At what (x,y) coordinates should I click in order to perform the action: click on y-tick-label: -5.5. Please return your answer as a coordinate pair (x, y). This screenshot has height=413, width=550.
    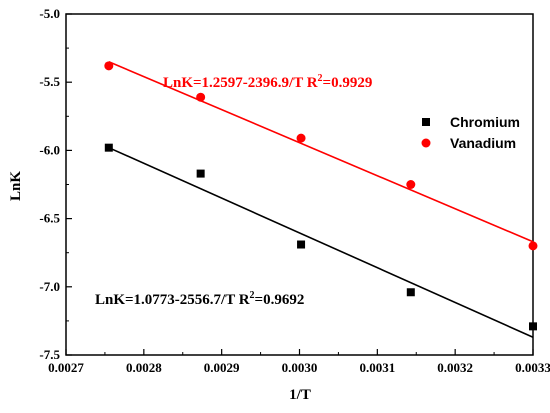
    Looking at the image, I should click on (49, 81).